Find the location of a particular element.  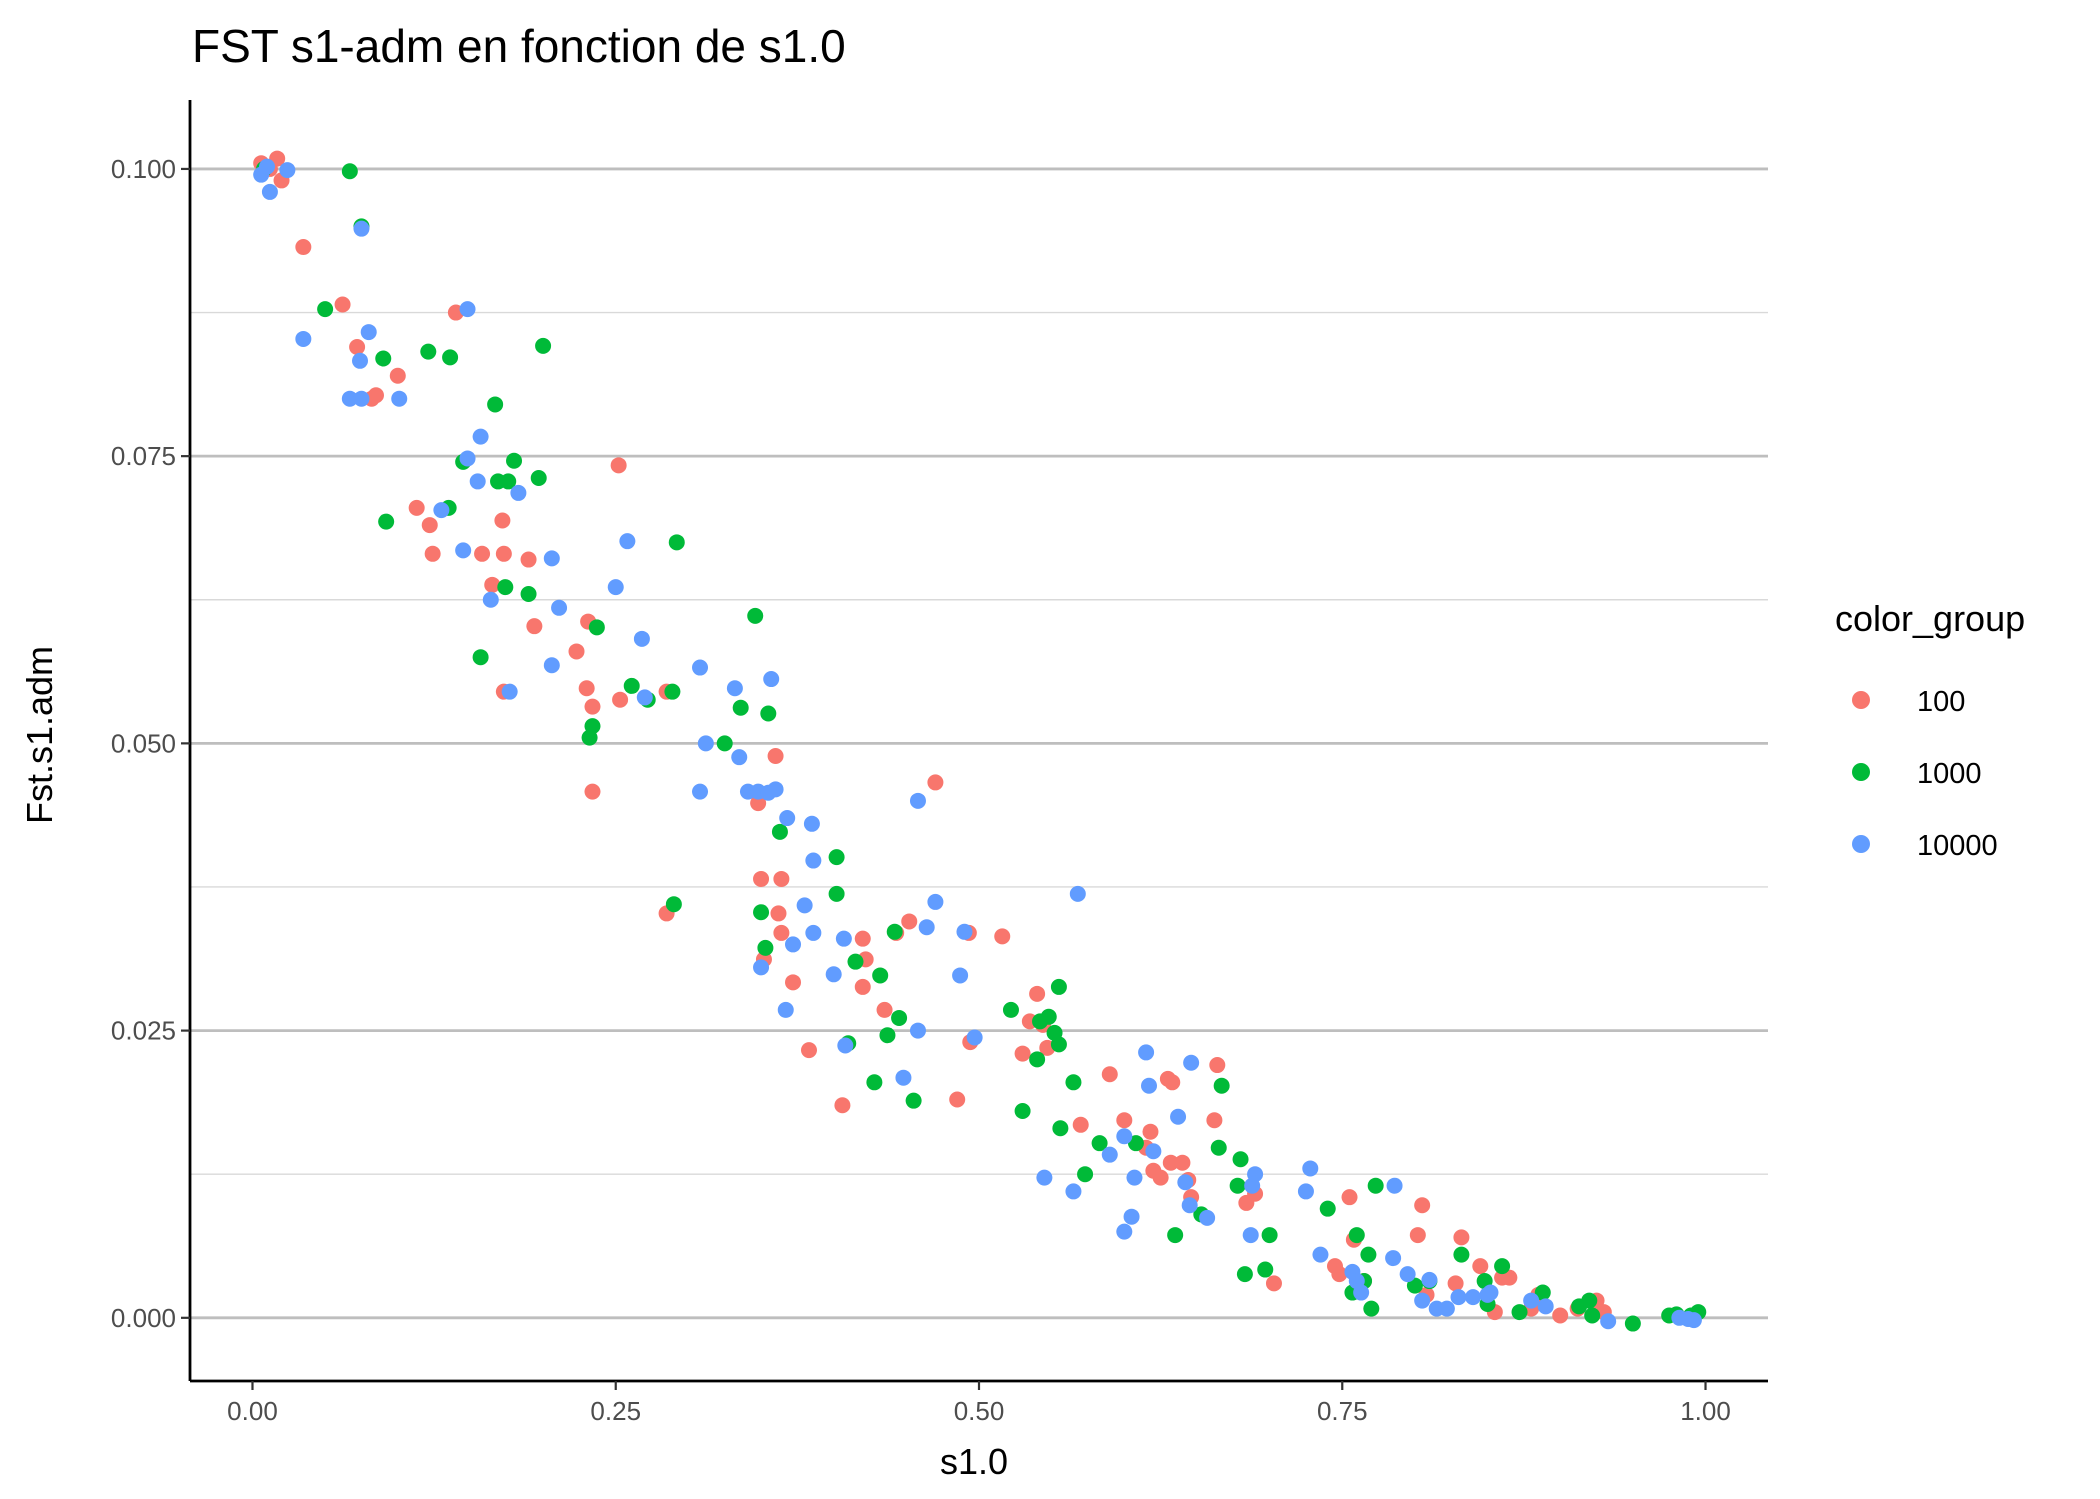

chart-title: FST s1-adm en fonction de s1.0 is located at coordinates (519, 46).